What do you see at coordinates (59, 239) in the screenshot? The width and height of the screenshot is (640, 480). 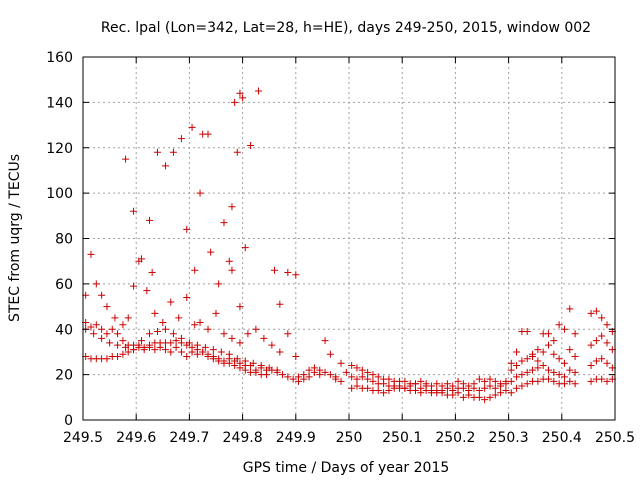 I see `y-axis-tick-labels: 0 20 40 60 80 100 120 140 160` at bounding box center [59, 239].